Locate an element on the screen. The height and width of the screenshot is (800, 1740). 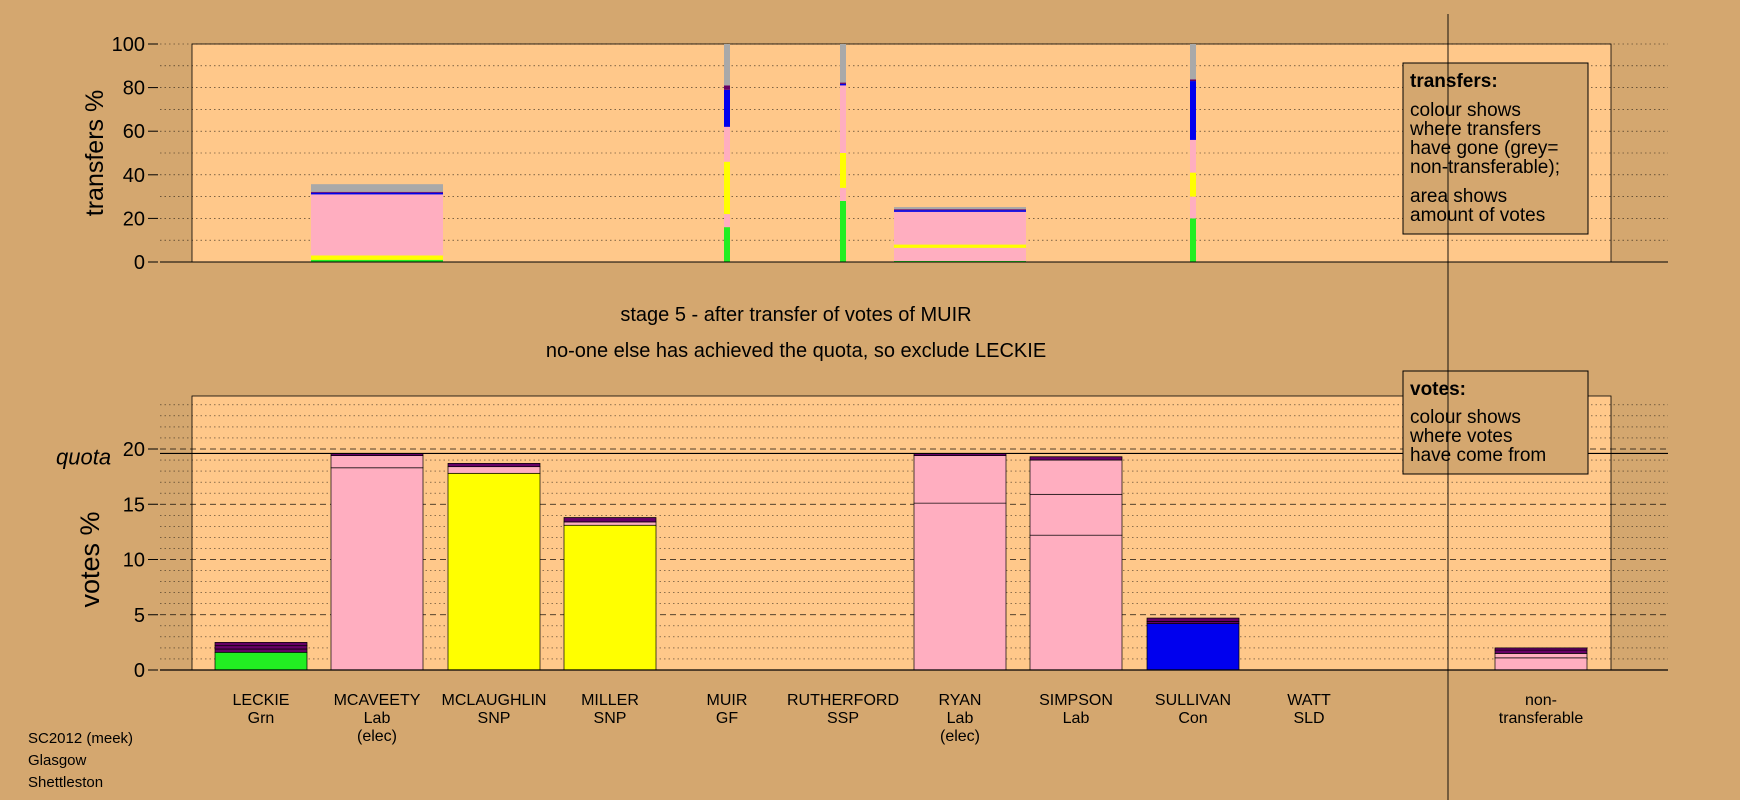
candidate-party: transferable is located at coordinates (1541, 718).